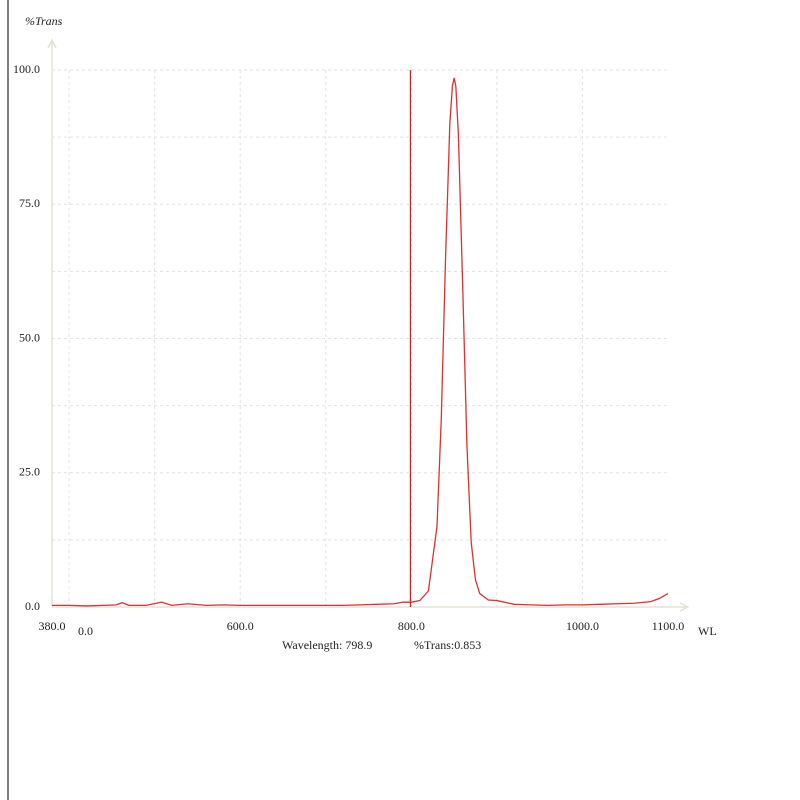 This screenshot has width=800, height=800. Describe the element at coordinates (85, 631) in the screenshot. I see `origin-label: 0.0` at that location.